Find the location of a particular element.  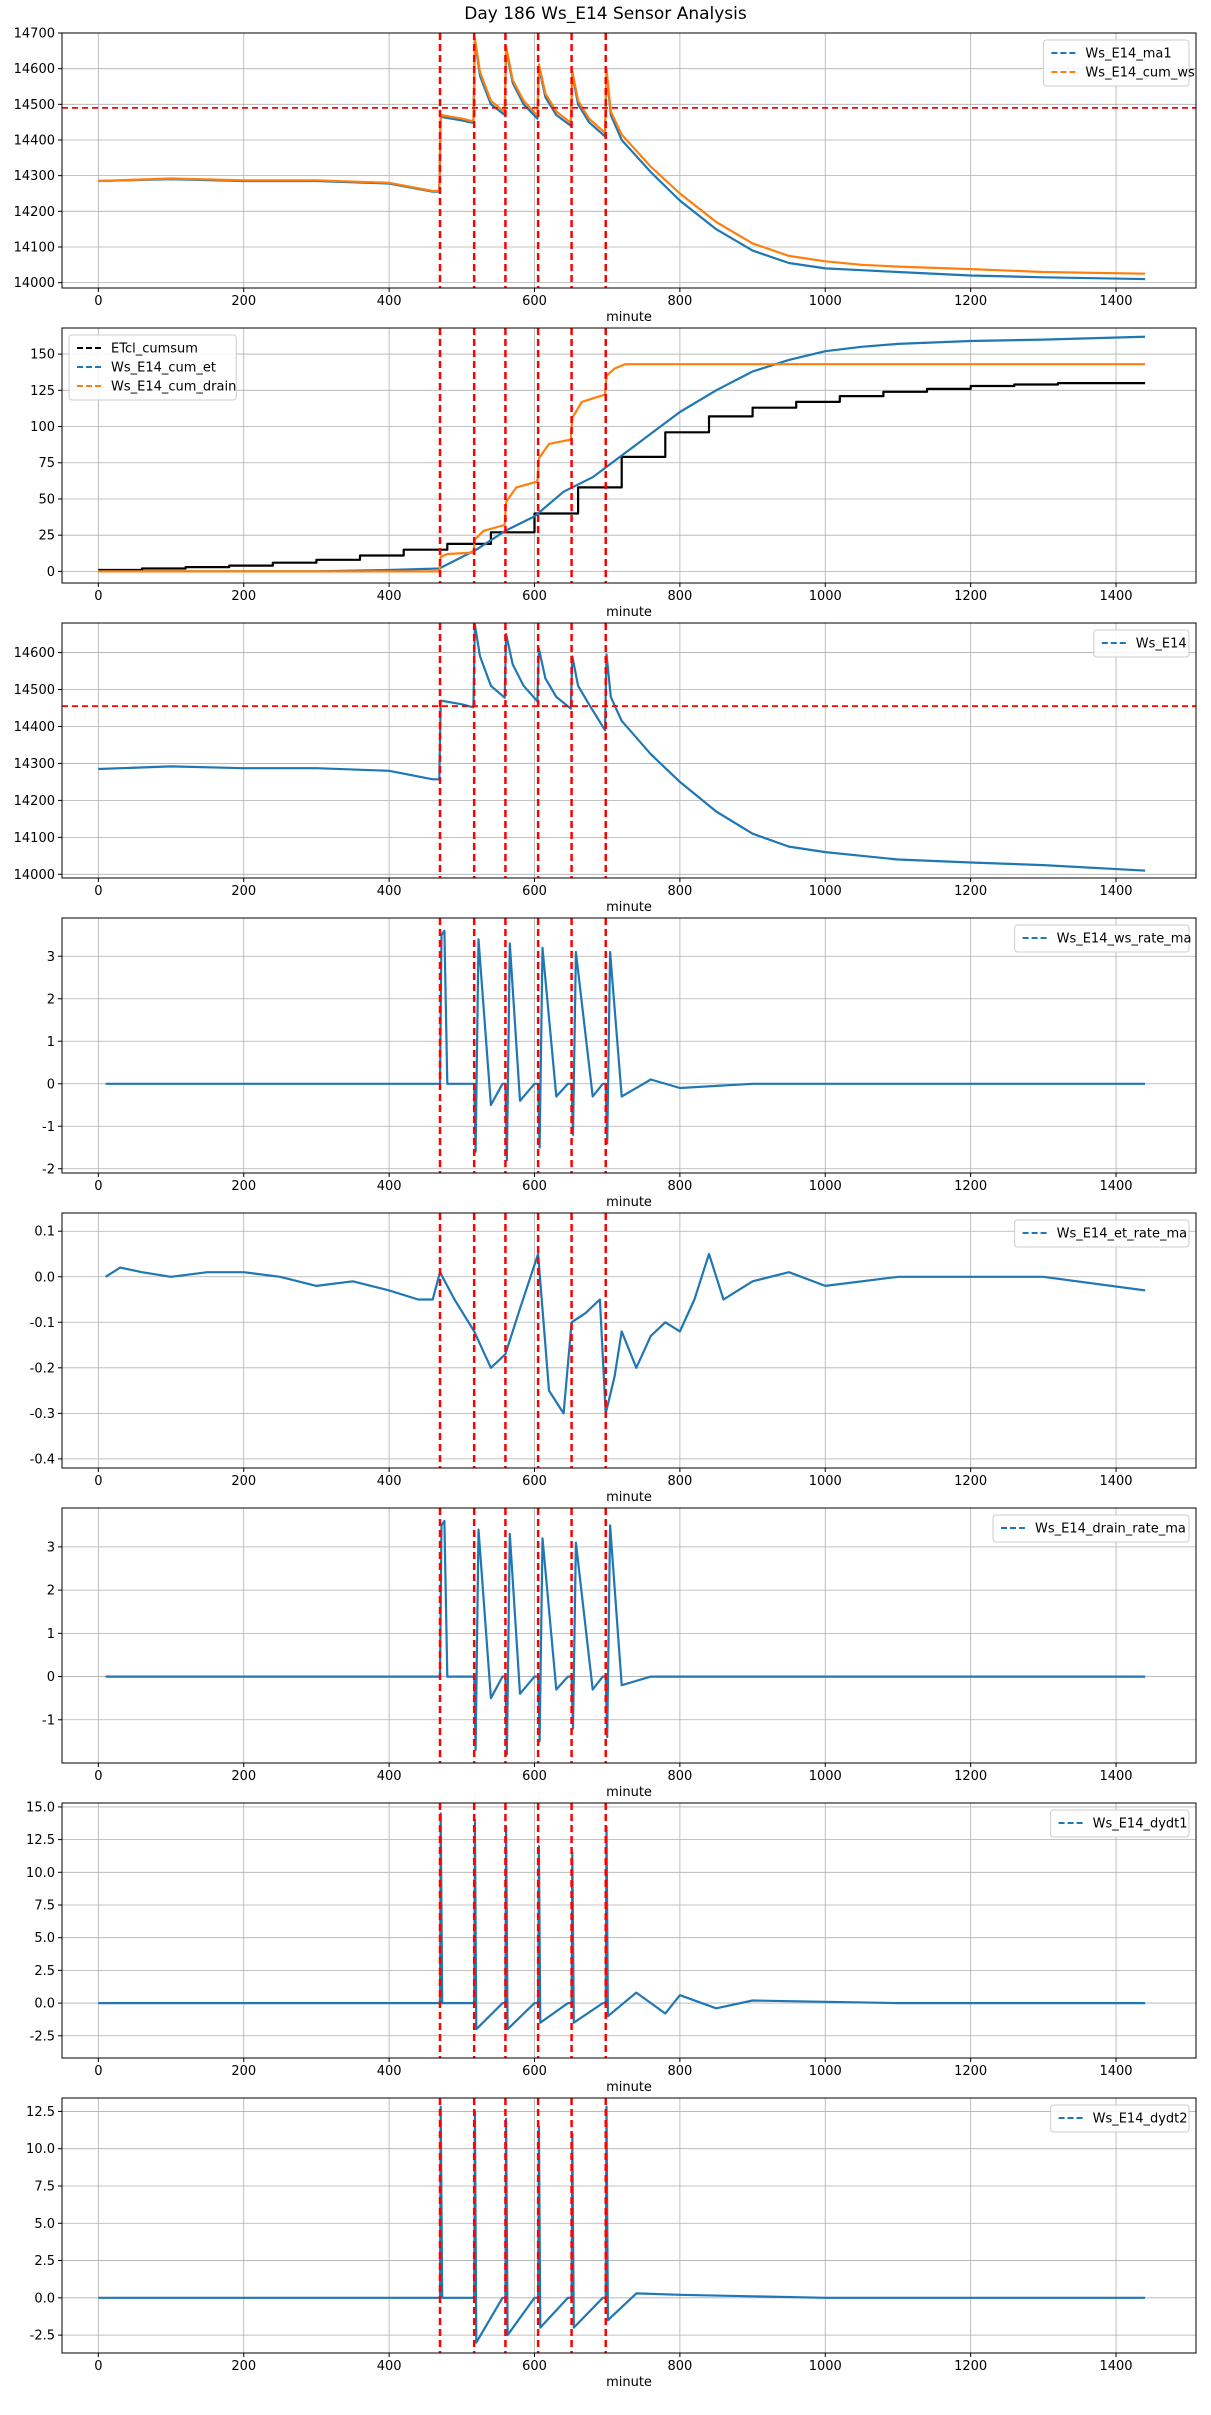

y-tick-label: 15.0 is located at coordinates (40, 1807).